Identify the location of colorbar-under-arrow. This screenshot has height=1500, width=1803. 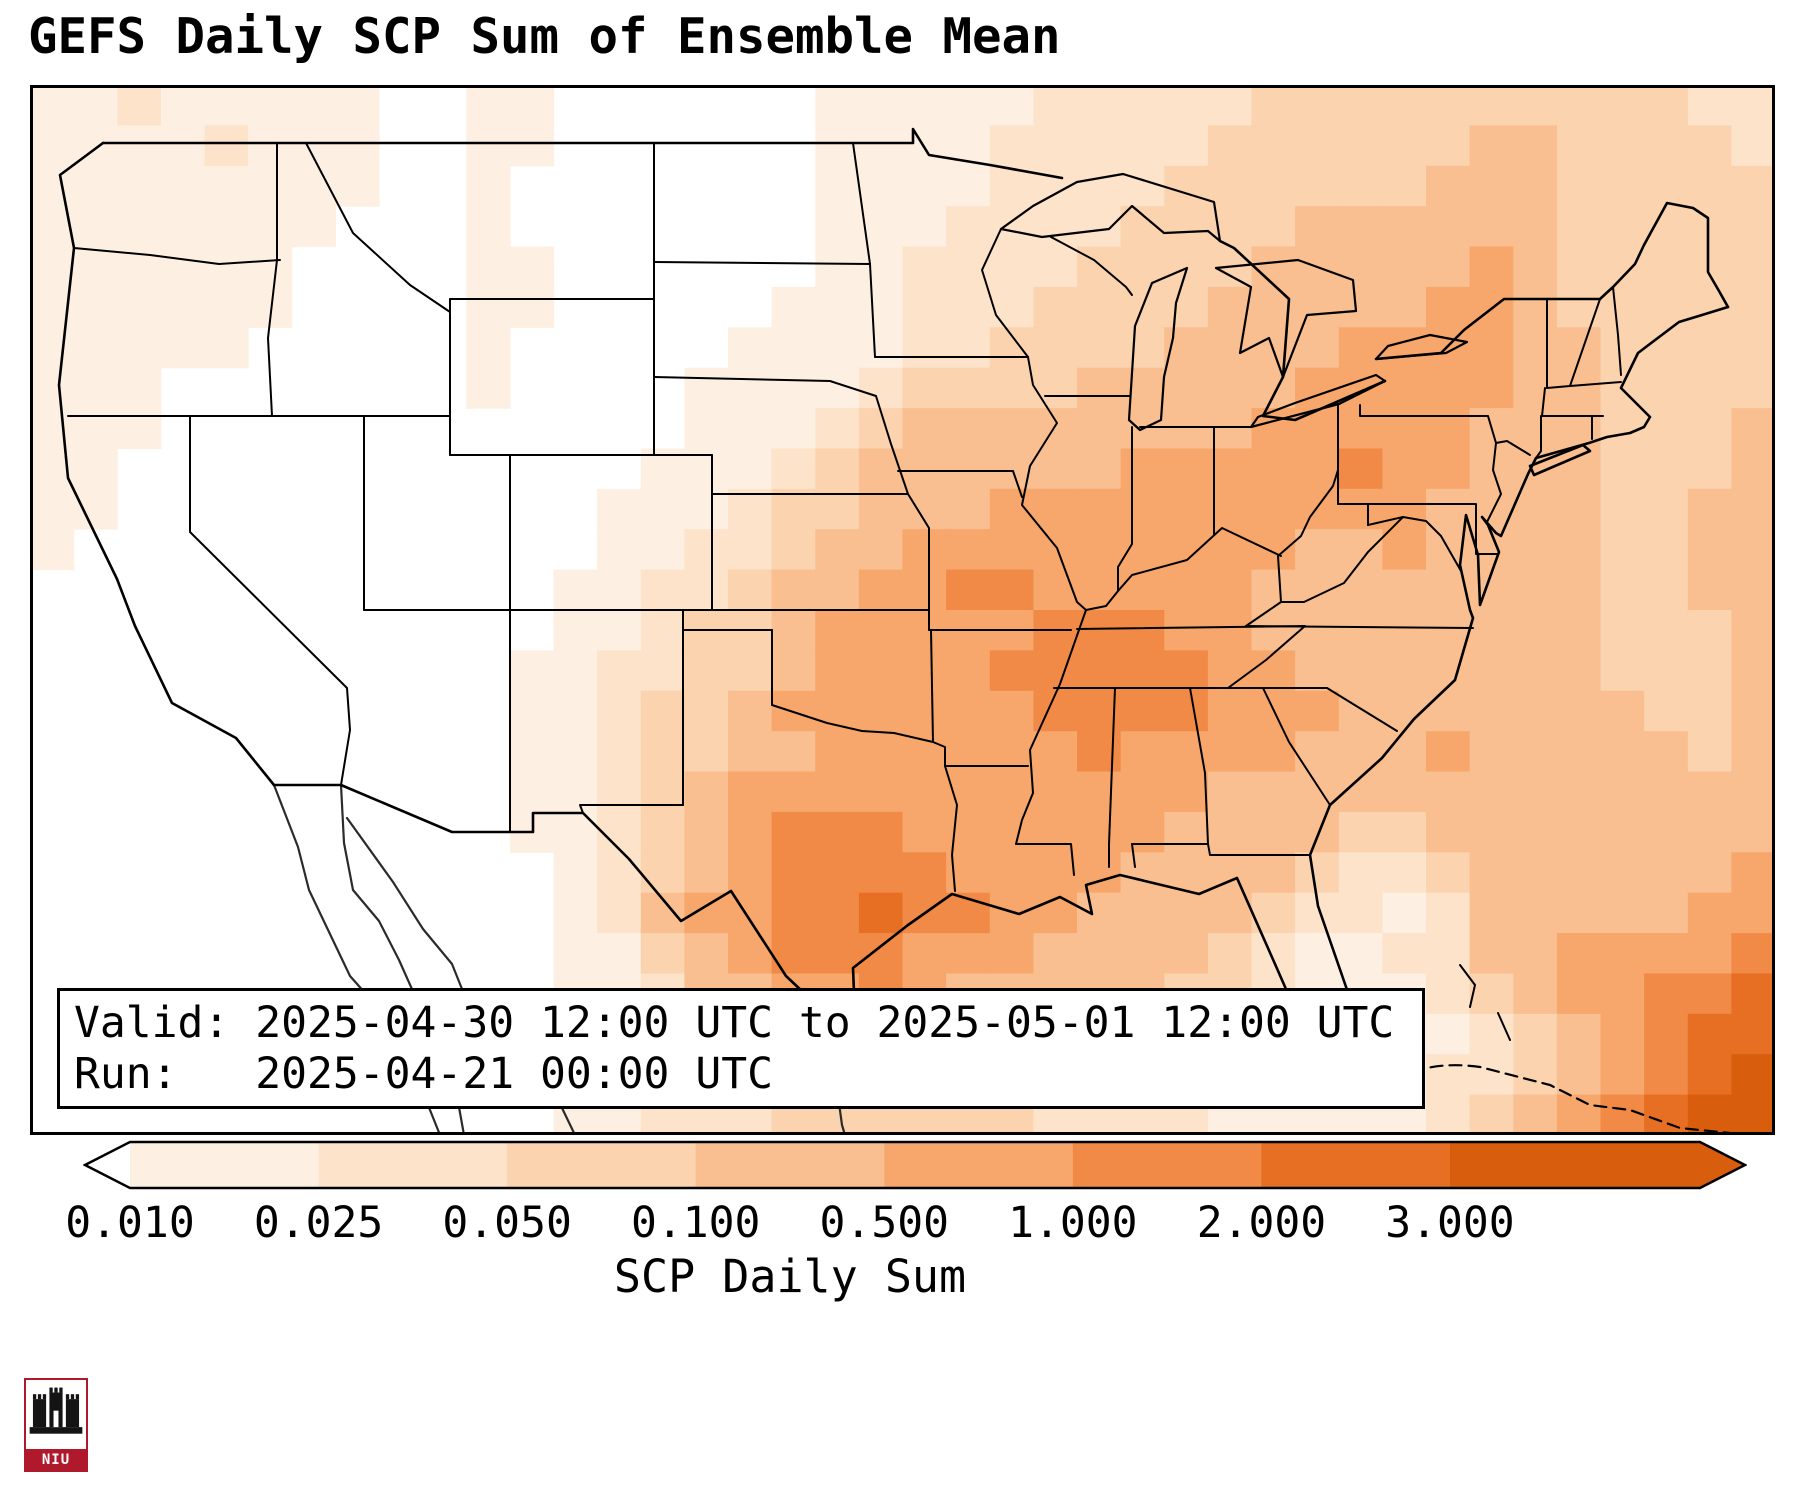
(107, 1165).